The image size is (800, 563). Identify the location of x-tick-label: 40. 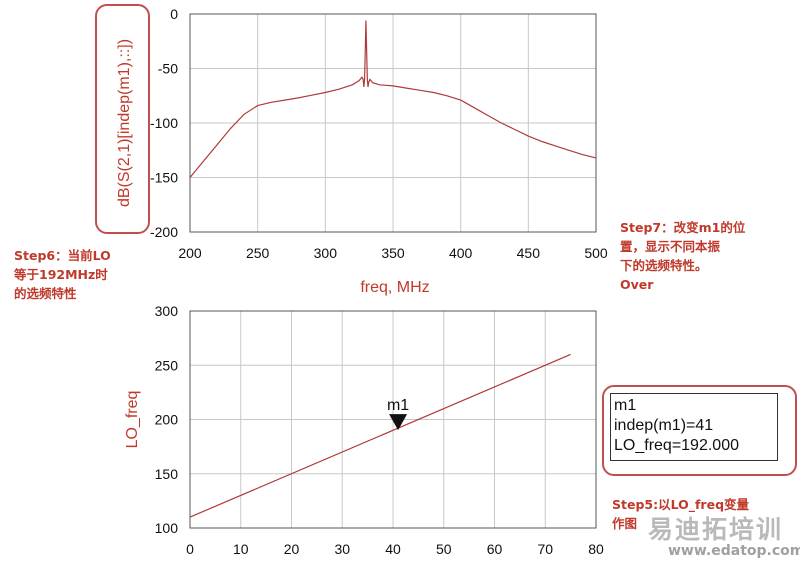
(393, 549).